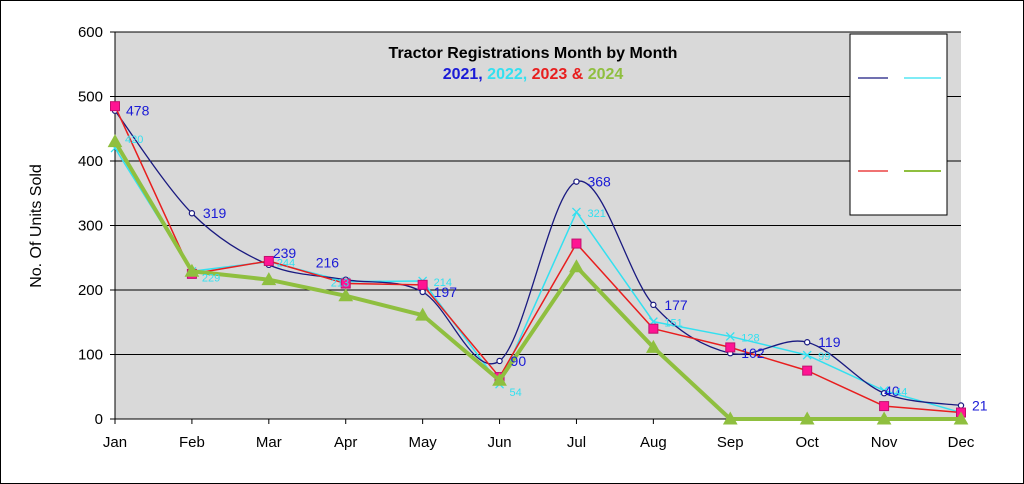 Image resolution: width=1024 pixels, height=484 pixels. What do you see at coordinates (961, 405) in the screenshot?
I see `point-2021-Dec` at bounding box center [961, 405].